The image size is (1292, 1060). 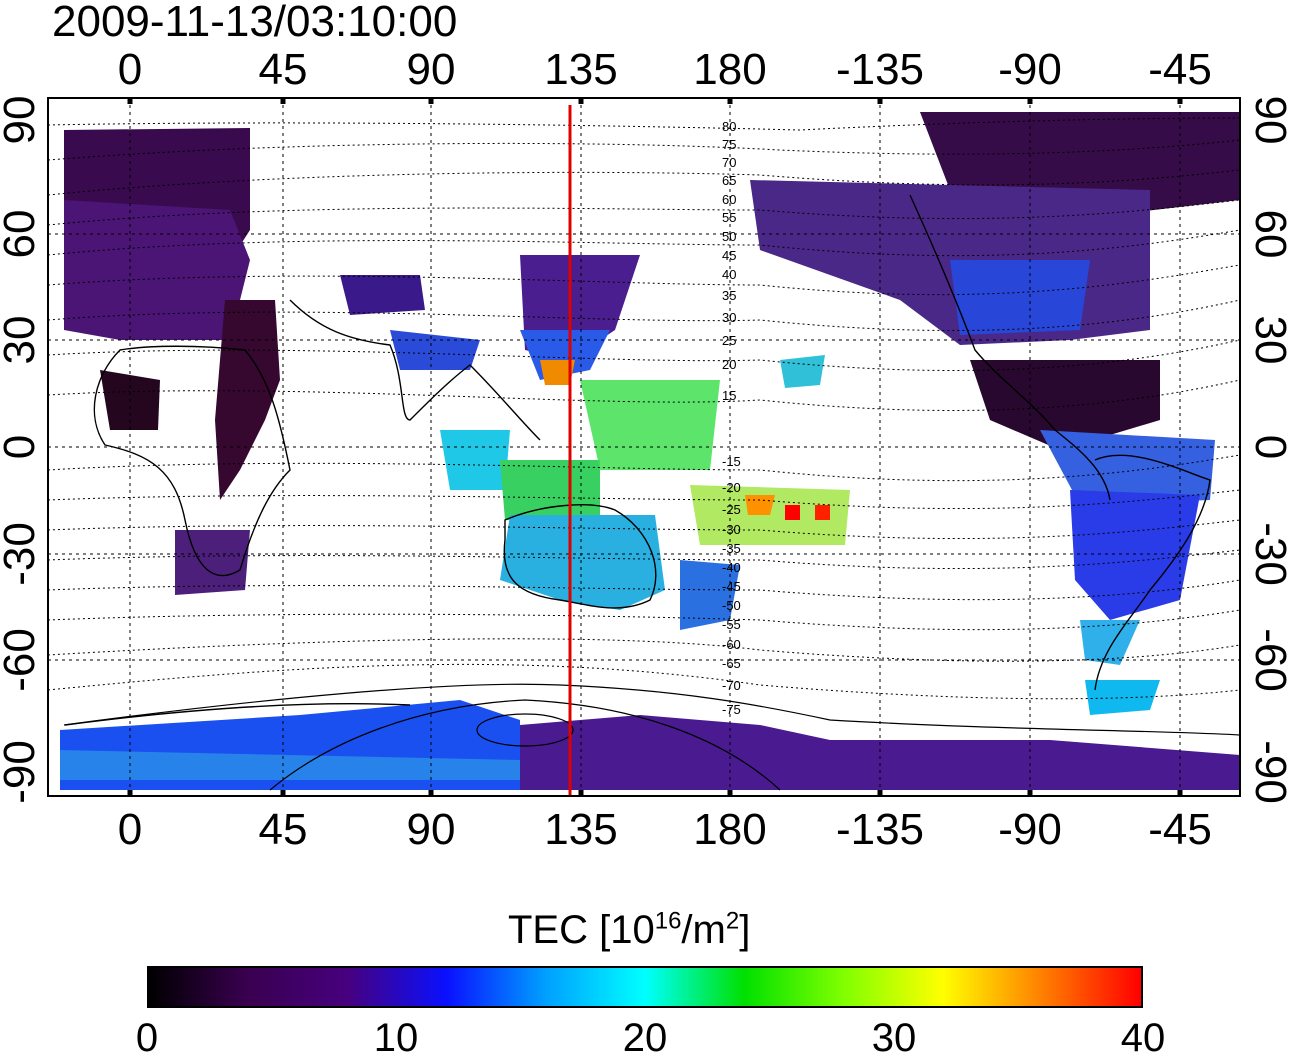 What do you see at coordinates (729, 126) in the screenshot?
I see `contour-label: 80` at bounding box center [729, 126].